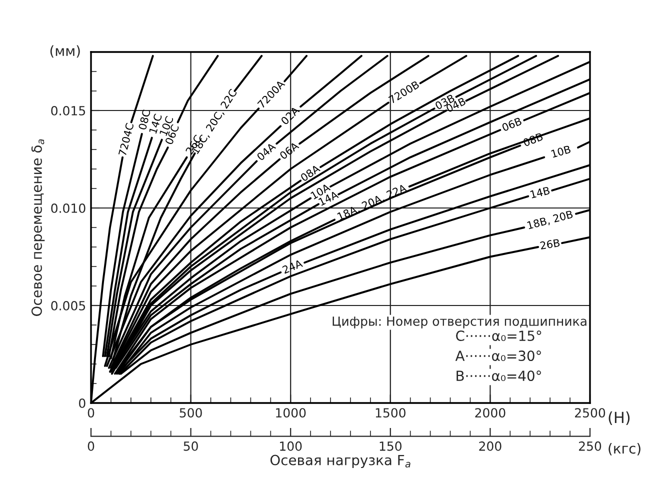  Describe the element at coordinates (391, 446) in the screenshot. I see `x2-tick-label: 150` at that location.